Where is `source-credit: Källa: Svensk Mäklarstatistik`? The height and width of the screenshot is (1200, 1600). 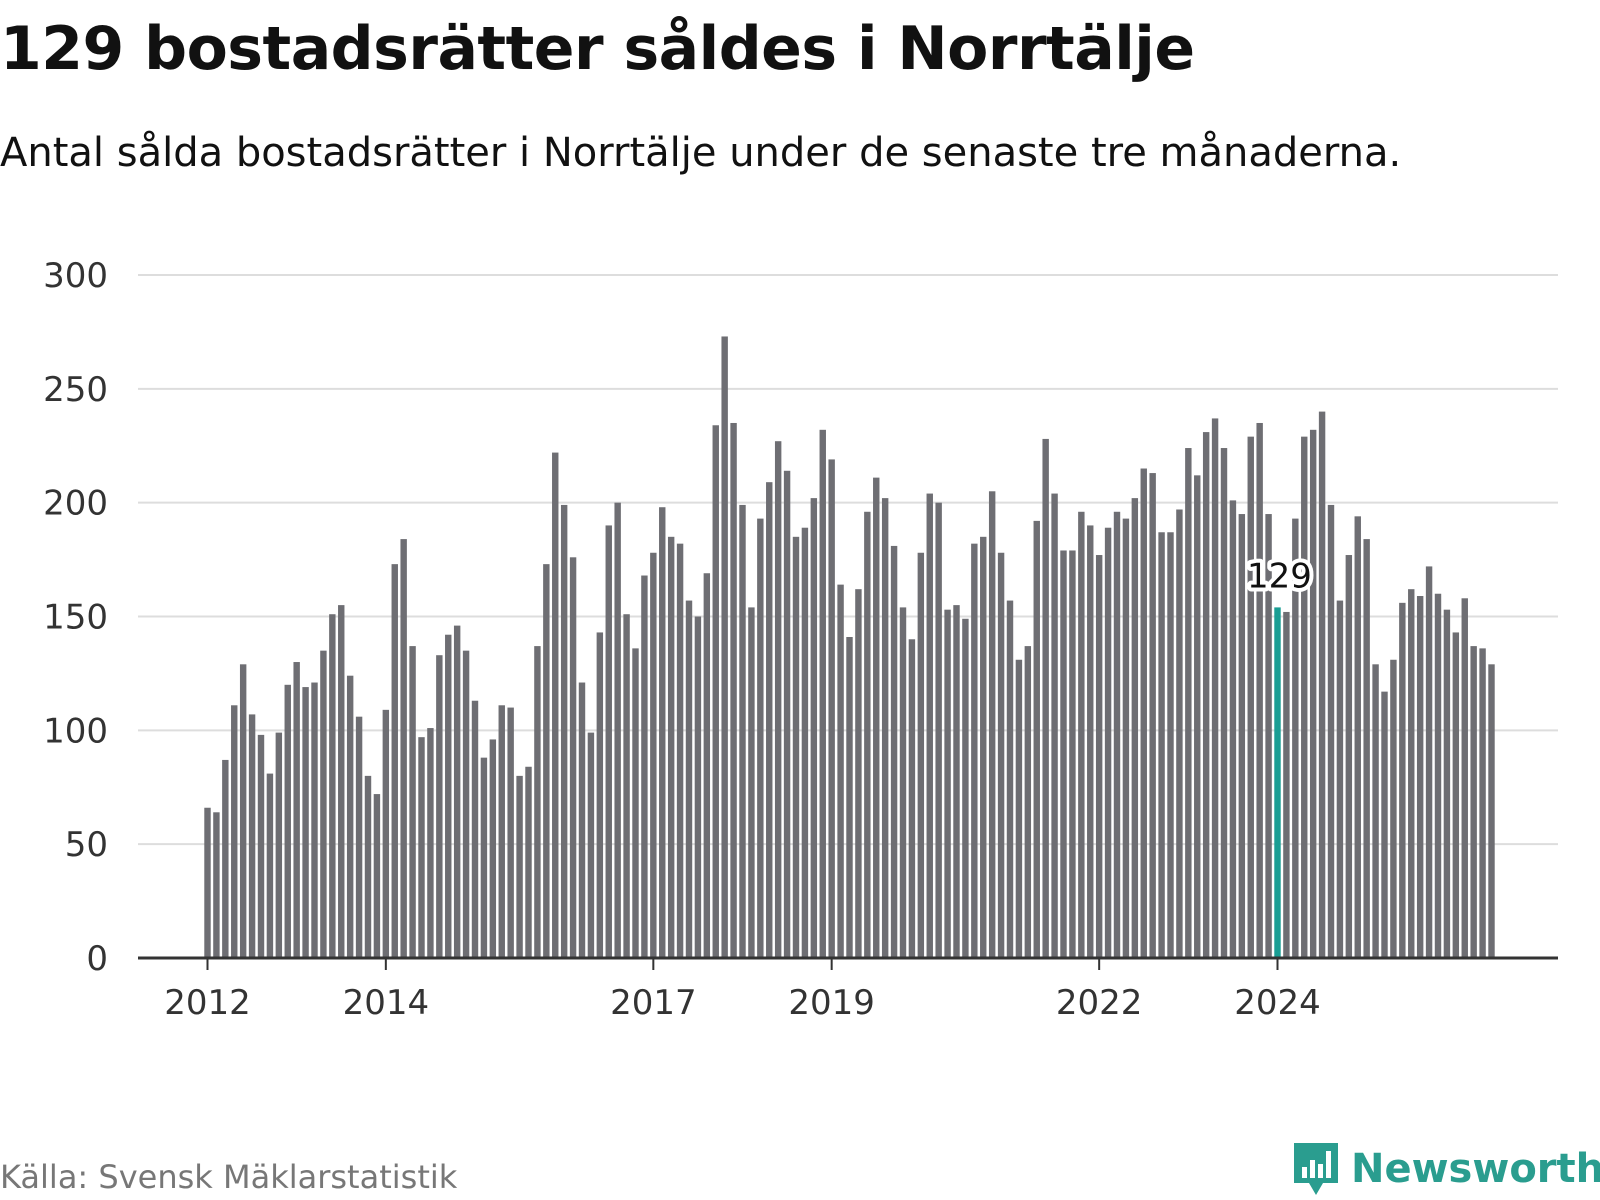 source-credit: Källa: Svensk Mäklarstatistik is located at coordinates (229, 1177).